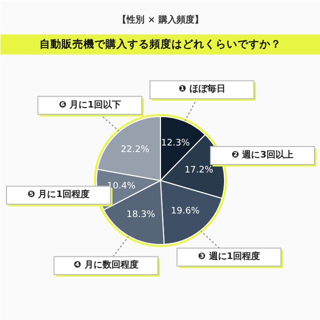 The image size is (320, 320). I want to click on slice-label: ❸ 週に1回程度, so click(229, 256).